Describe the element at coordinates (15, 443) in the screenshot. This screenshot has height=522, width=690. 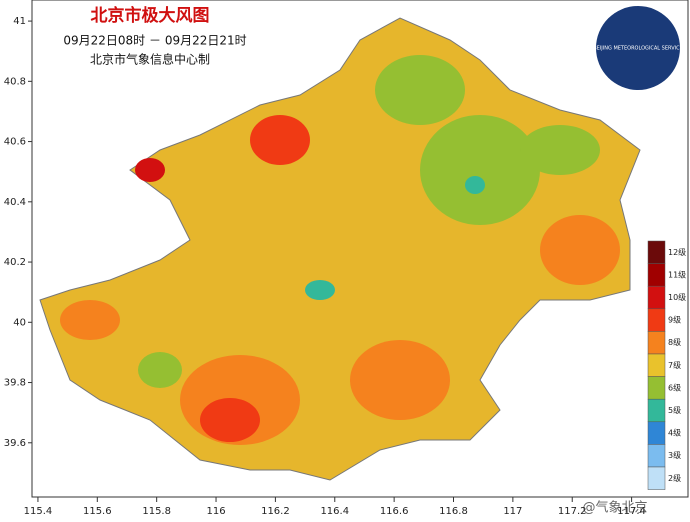
I see `y-tick-label: 39.6` at that location.